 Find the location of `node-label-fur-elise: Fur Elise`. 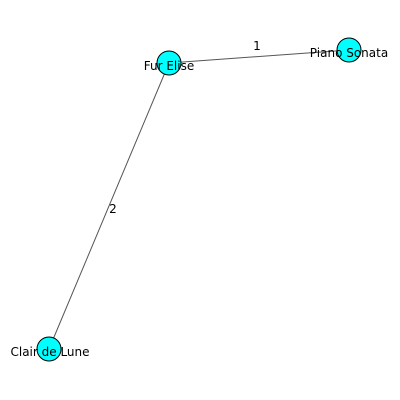

node-label-fur-elise: Fur Elise is located at coordinates (169, 66).